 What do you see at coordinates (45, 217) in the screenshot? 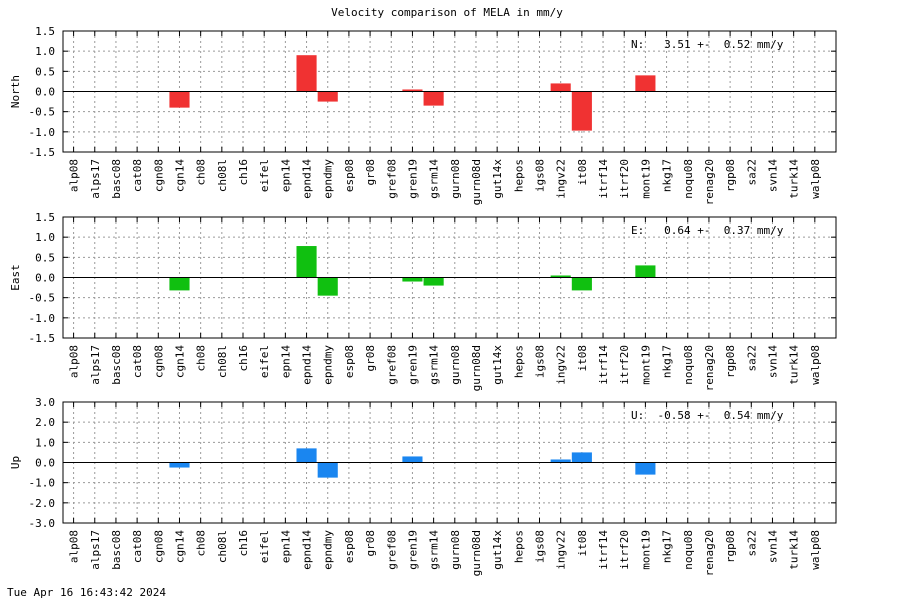
I see `east-y-tick-label: 1.5` at bounding box center [45, 217].